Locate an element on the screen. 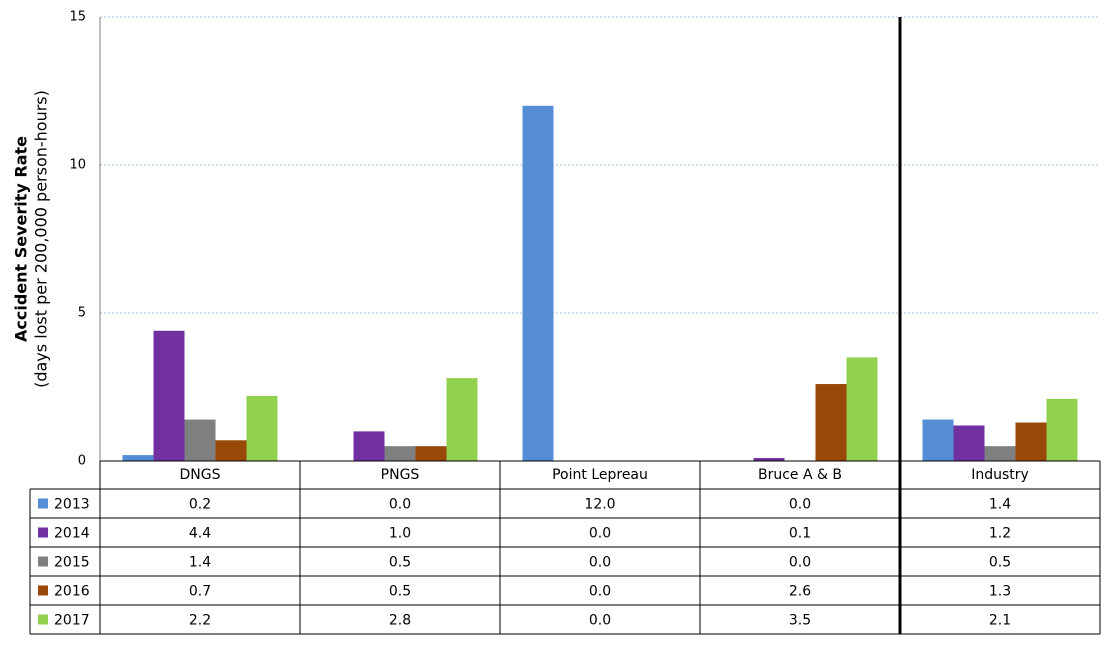 This screenshot has width=1104, height=645. y-tick-label: 5 is located at coordinates (82, 313).